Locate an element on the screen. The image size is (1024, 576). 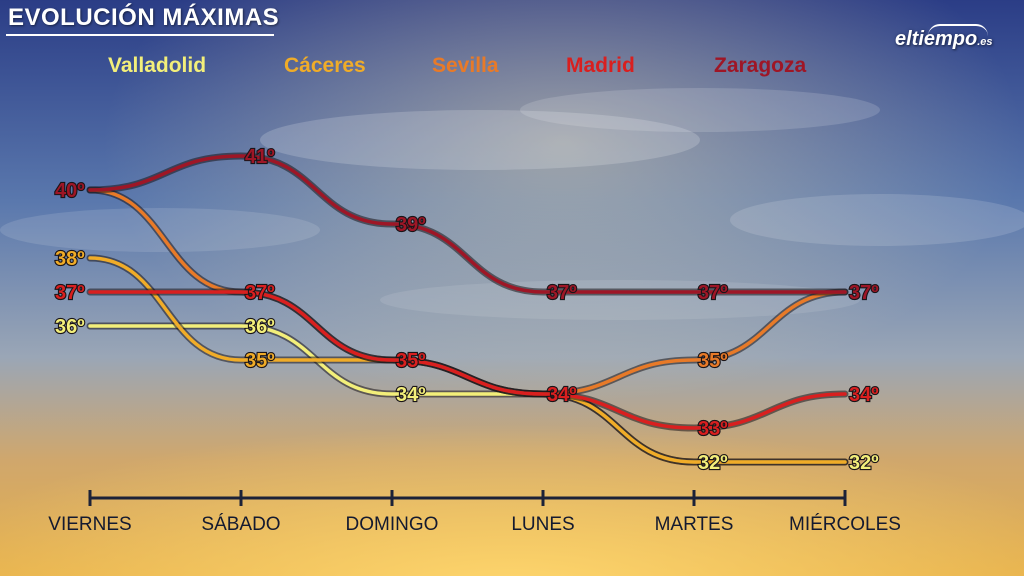
logo-cloud-icon is located at coordinates (958, 30).